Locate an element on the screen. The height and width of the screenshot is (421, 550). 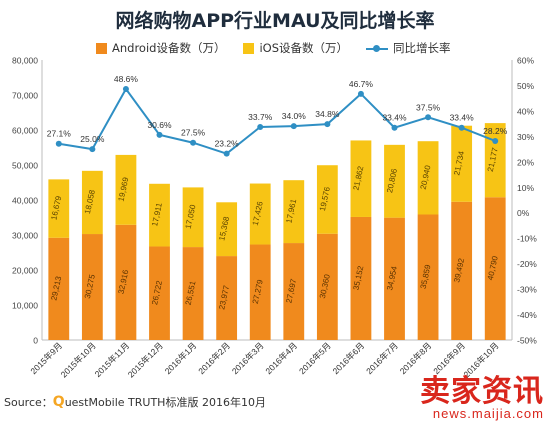
source-note: Source：QuestMobile TRUTH标准版 2016年10月 is located at coordinates (135, 402).